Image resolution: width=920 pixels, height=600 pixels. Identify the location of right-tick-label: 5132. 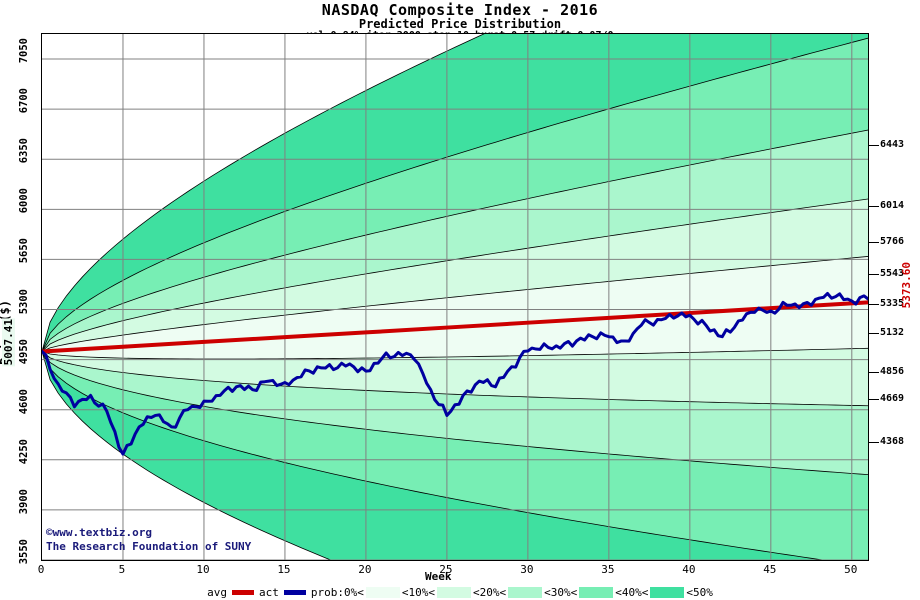
(892, 332).